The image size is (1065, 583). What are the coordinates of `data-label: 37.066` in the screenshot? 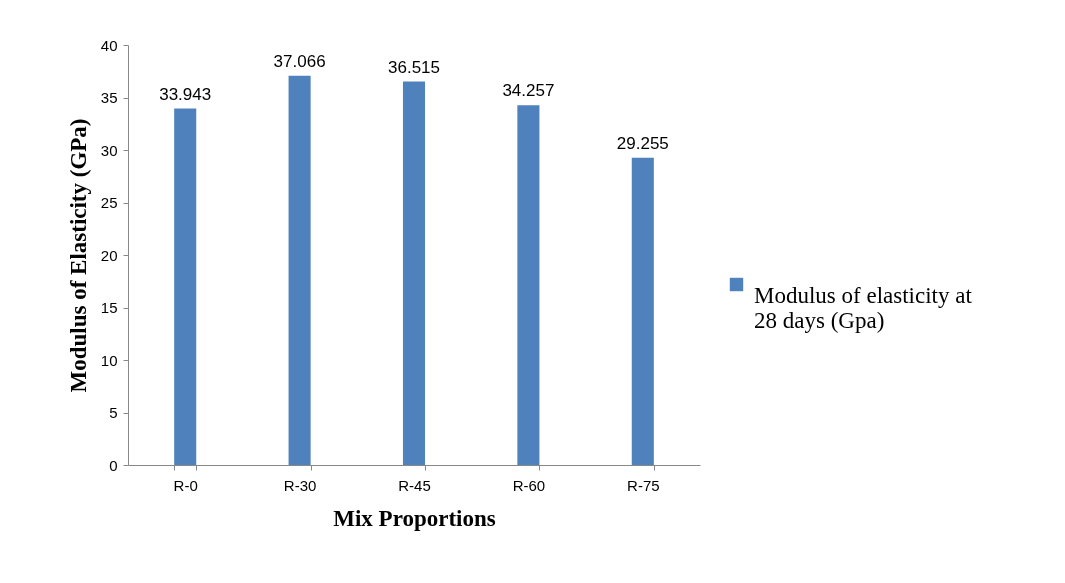 It's located at (299, 61).